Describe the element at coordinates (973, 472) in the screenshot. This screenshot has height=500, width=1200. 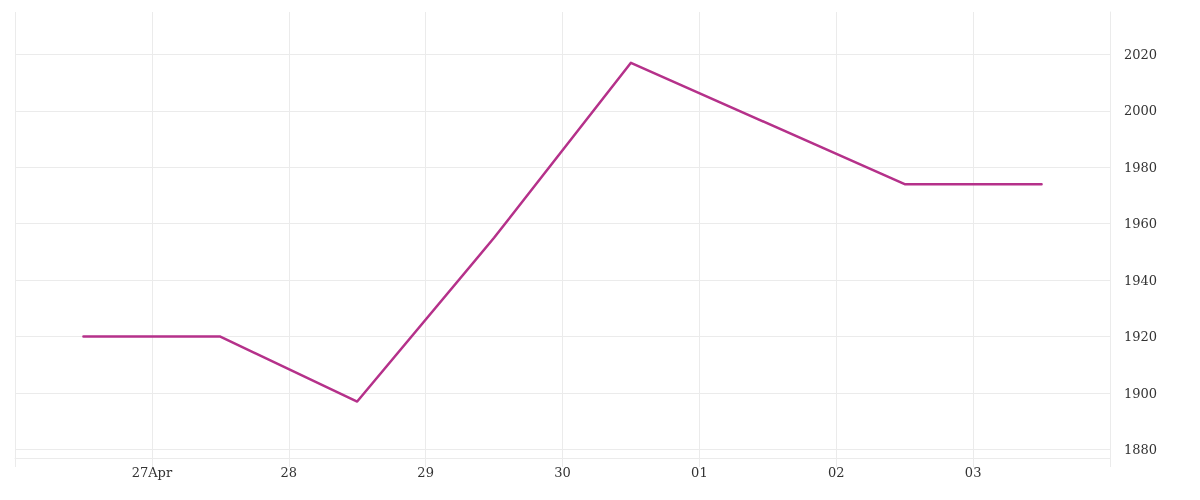
I see `x-tick-label: 03` at that location.